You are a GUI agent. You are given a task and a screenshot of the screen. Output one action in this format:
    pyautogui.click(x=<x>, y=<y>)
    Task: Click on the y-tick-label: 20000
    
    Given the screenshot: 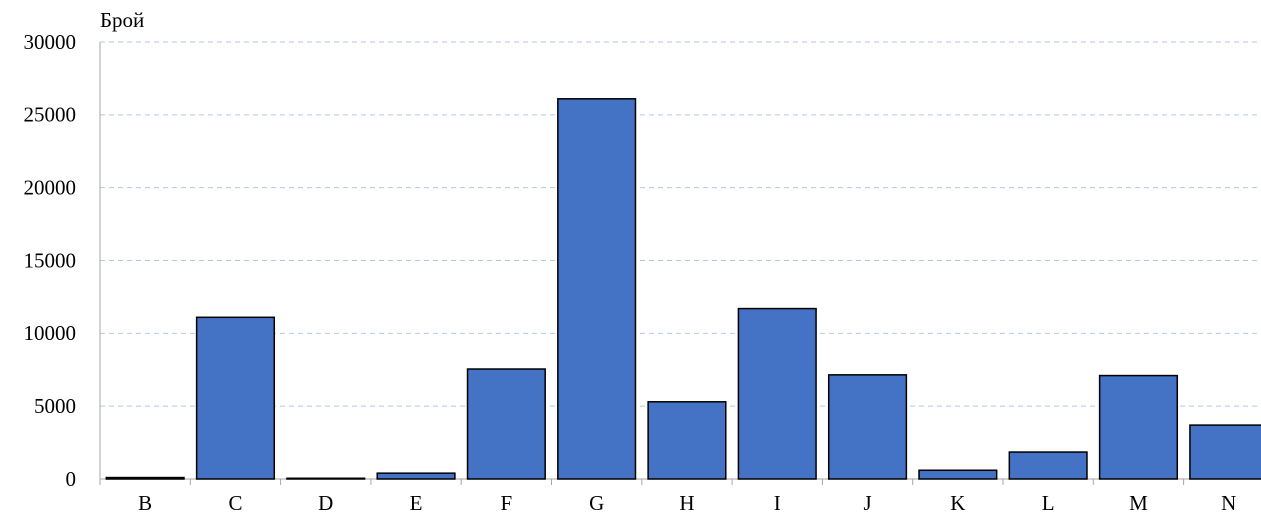 What is the action you would take?
    pyautogui.click(x=50, y=187)
    